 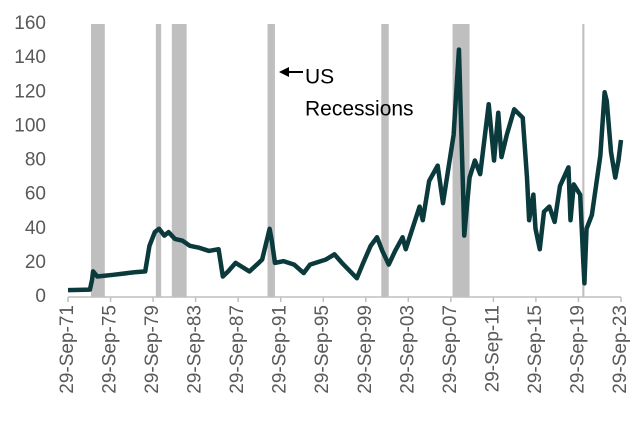 What do you see at coordinates (319, 77) in the screenshot?
I see `annotation: US` at bounding box center [319, 77].